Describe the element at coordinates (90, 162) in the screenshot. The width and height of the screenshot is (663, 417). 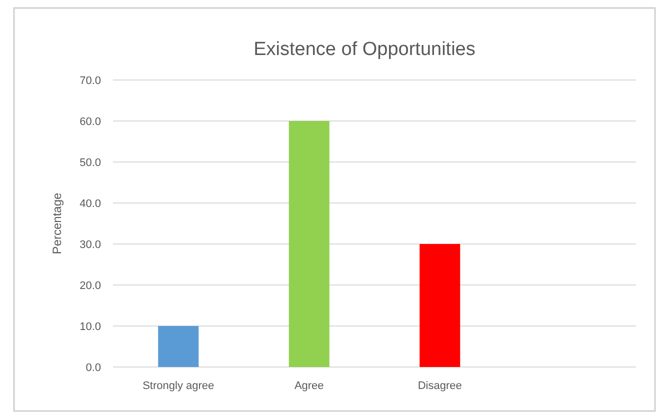
I see `y-tick-label: 50.0` at that location.